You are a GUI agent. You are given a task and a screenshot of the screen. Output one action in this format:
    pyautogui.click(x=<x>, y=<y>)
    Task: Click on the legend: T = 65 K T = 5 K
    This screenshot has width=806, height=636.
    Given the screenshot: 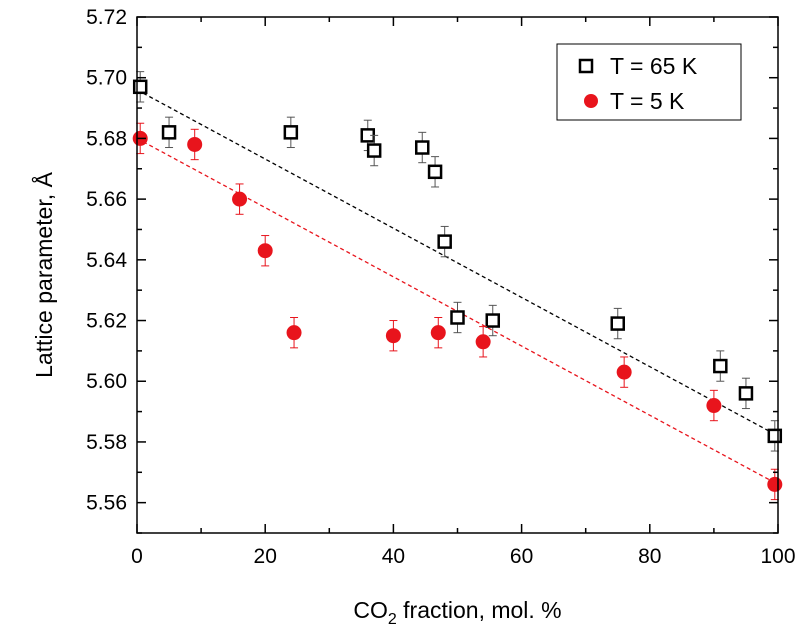 What is the action you would take?
    pyautogui.click(x=649, y=82)
    